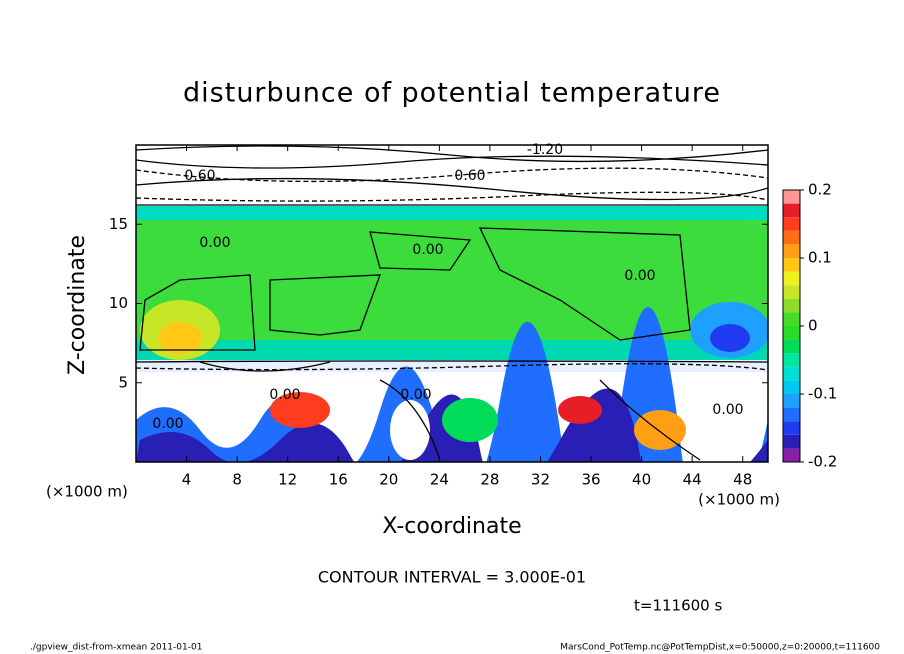 The width and height of the screenshot is (904, 654). Describe the element at coordinates (820, 258) in the screenshot. I see `colorbar-tick-label: 0.1` at that location.